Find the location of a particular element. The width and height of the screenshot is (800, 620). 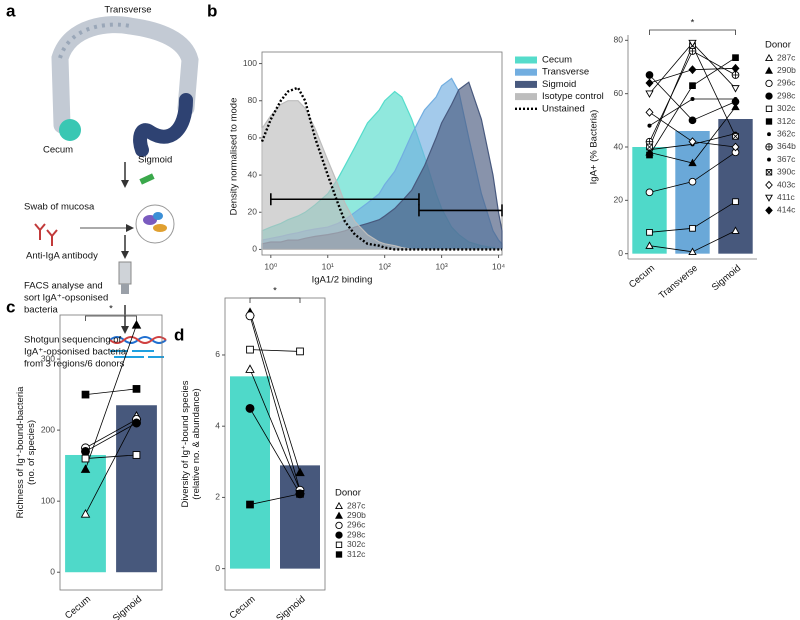

y-tick-label: 40 is located at coordinates (619, 146).